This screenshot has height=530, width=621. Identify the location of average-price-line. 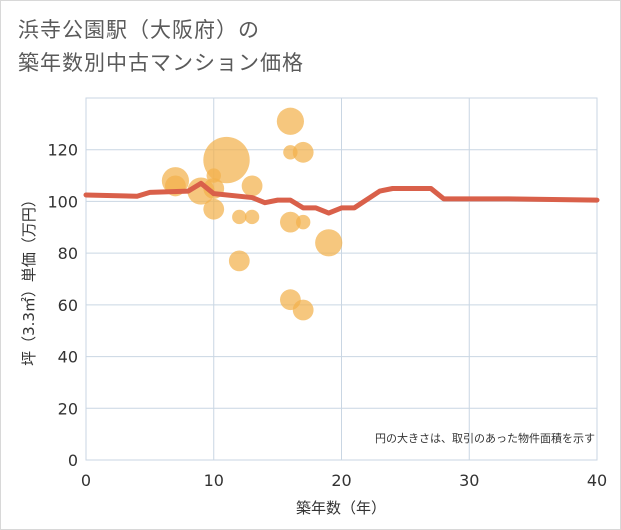
(341, 198).